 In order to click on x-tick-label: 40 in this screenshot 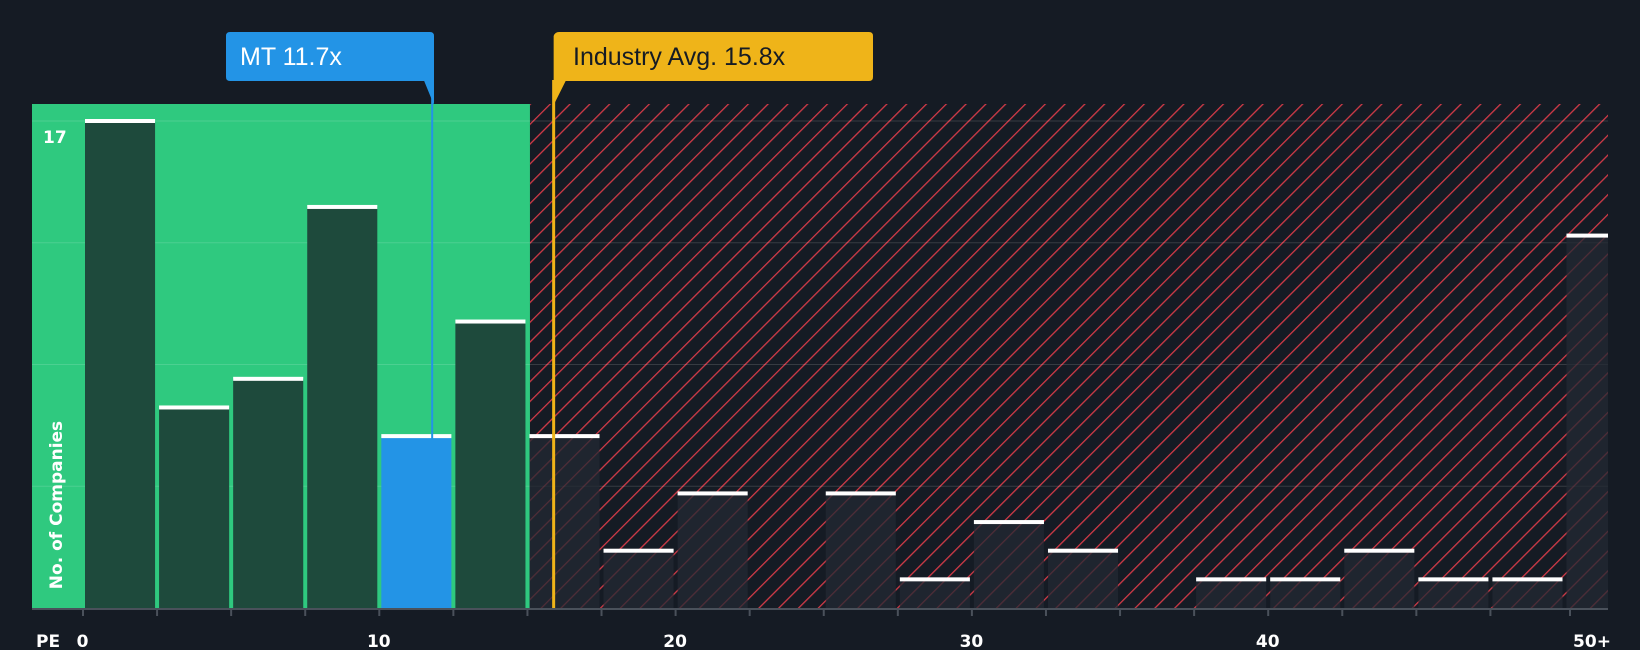, I will do `click(1268, 641)`.